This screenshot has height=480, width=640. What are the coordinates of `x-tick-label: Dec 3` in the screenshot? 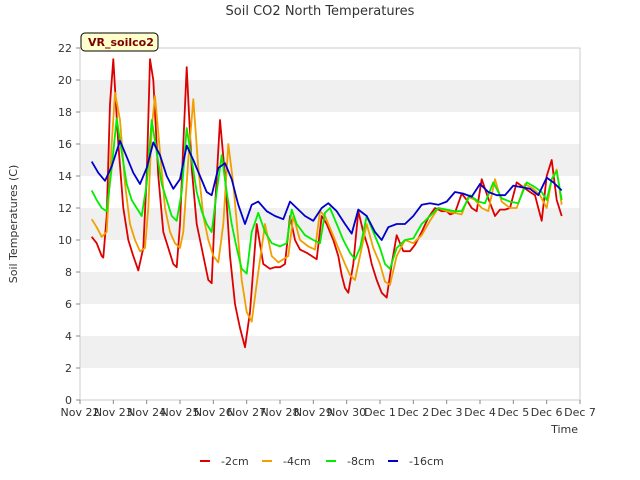 It's located at (447, 412).